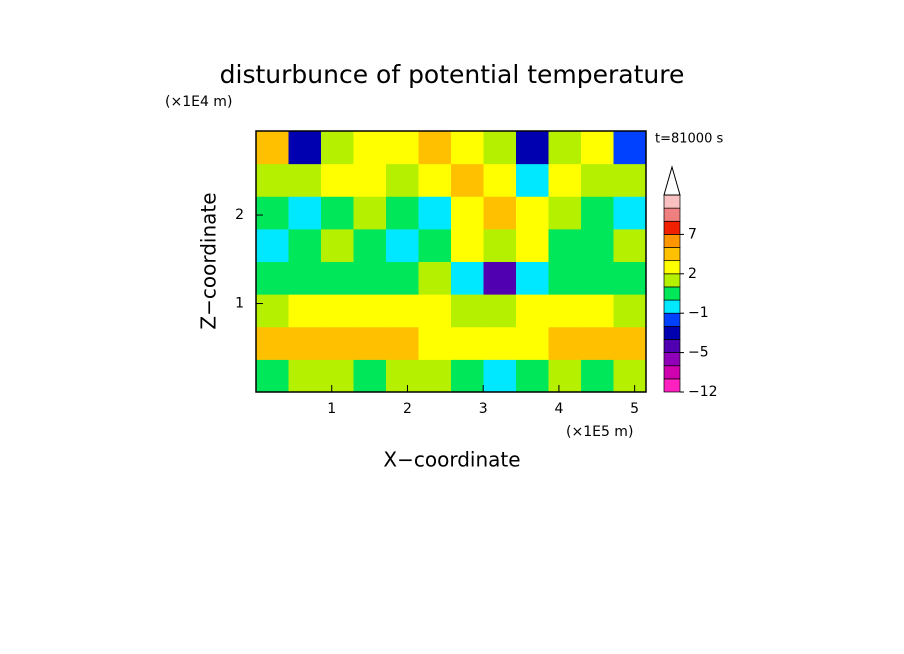  I want to click on x-axis-label: X−coordinate, so click(451, 460).